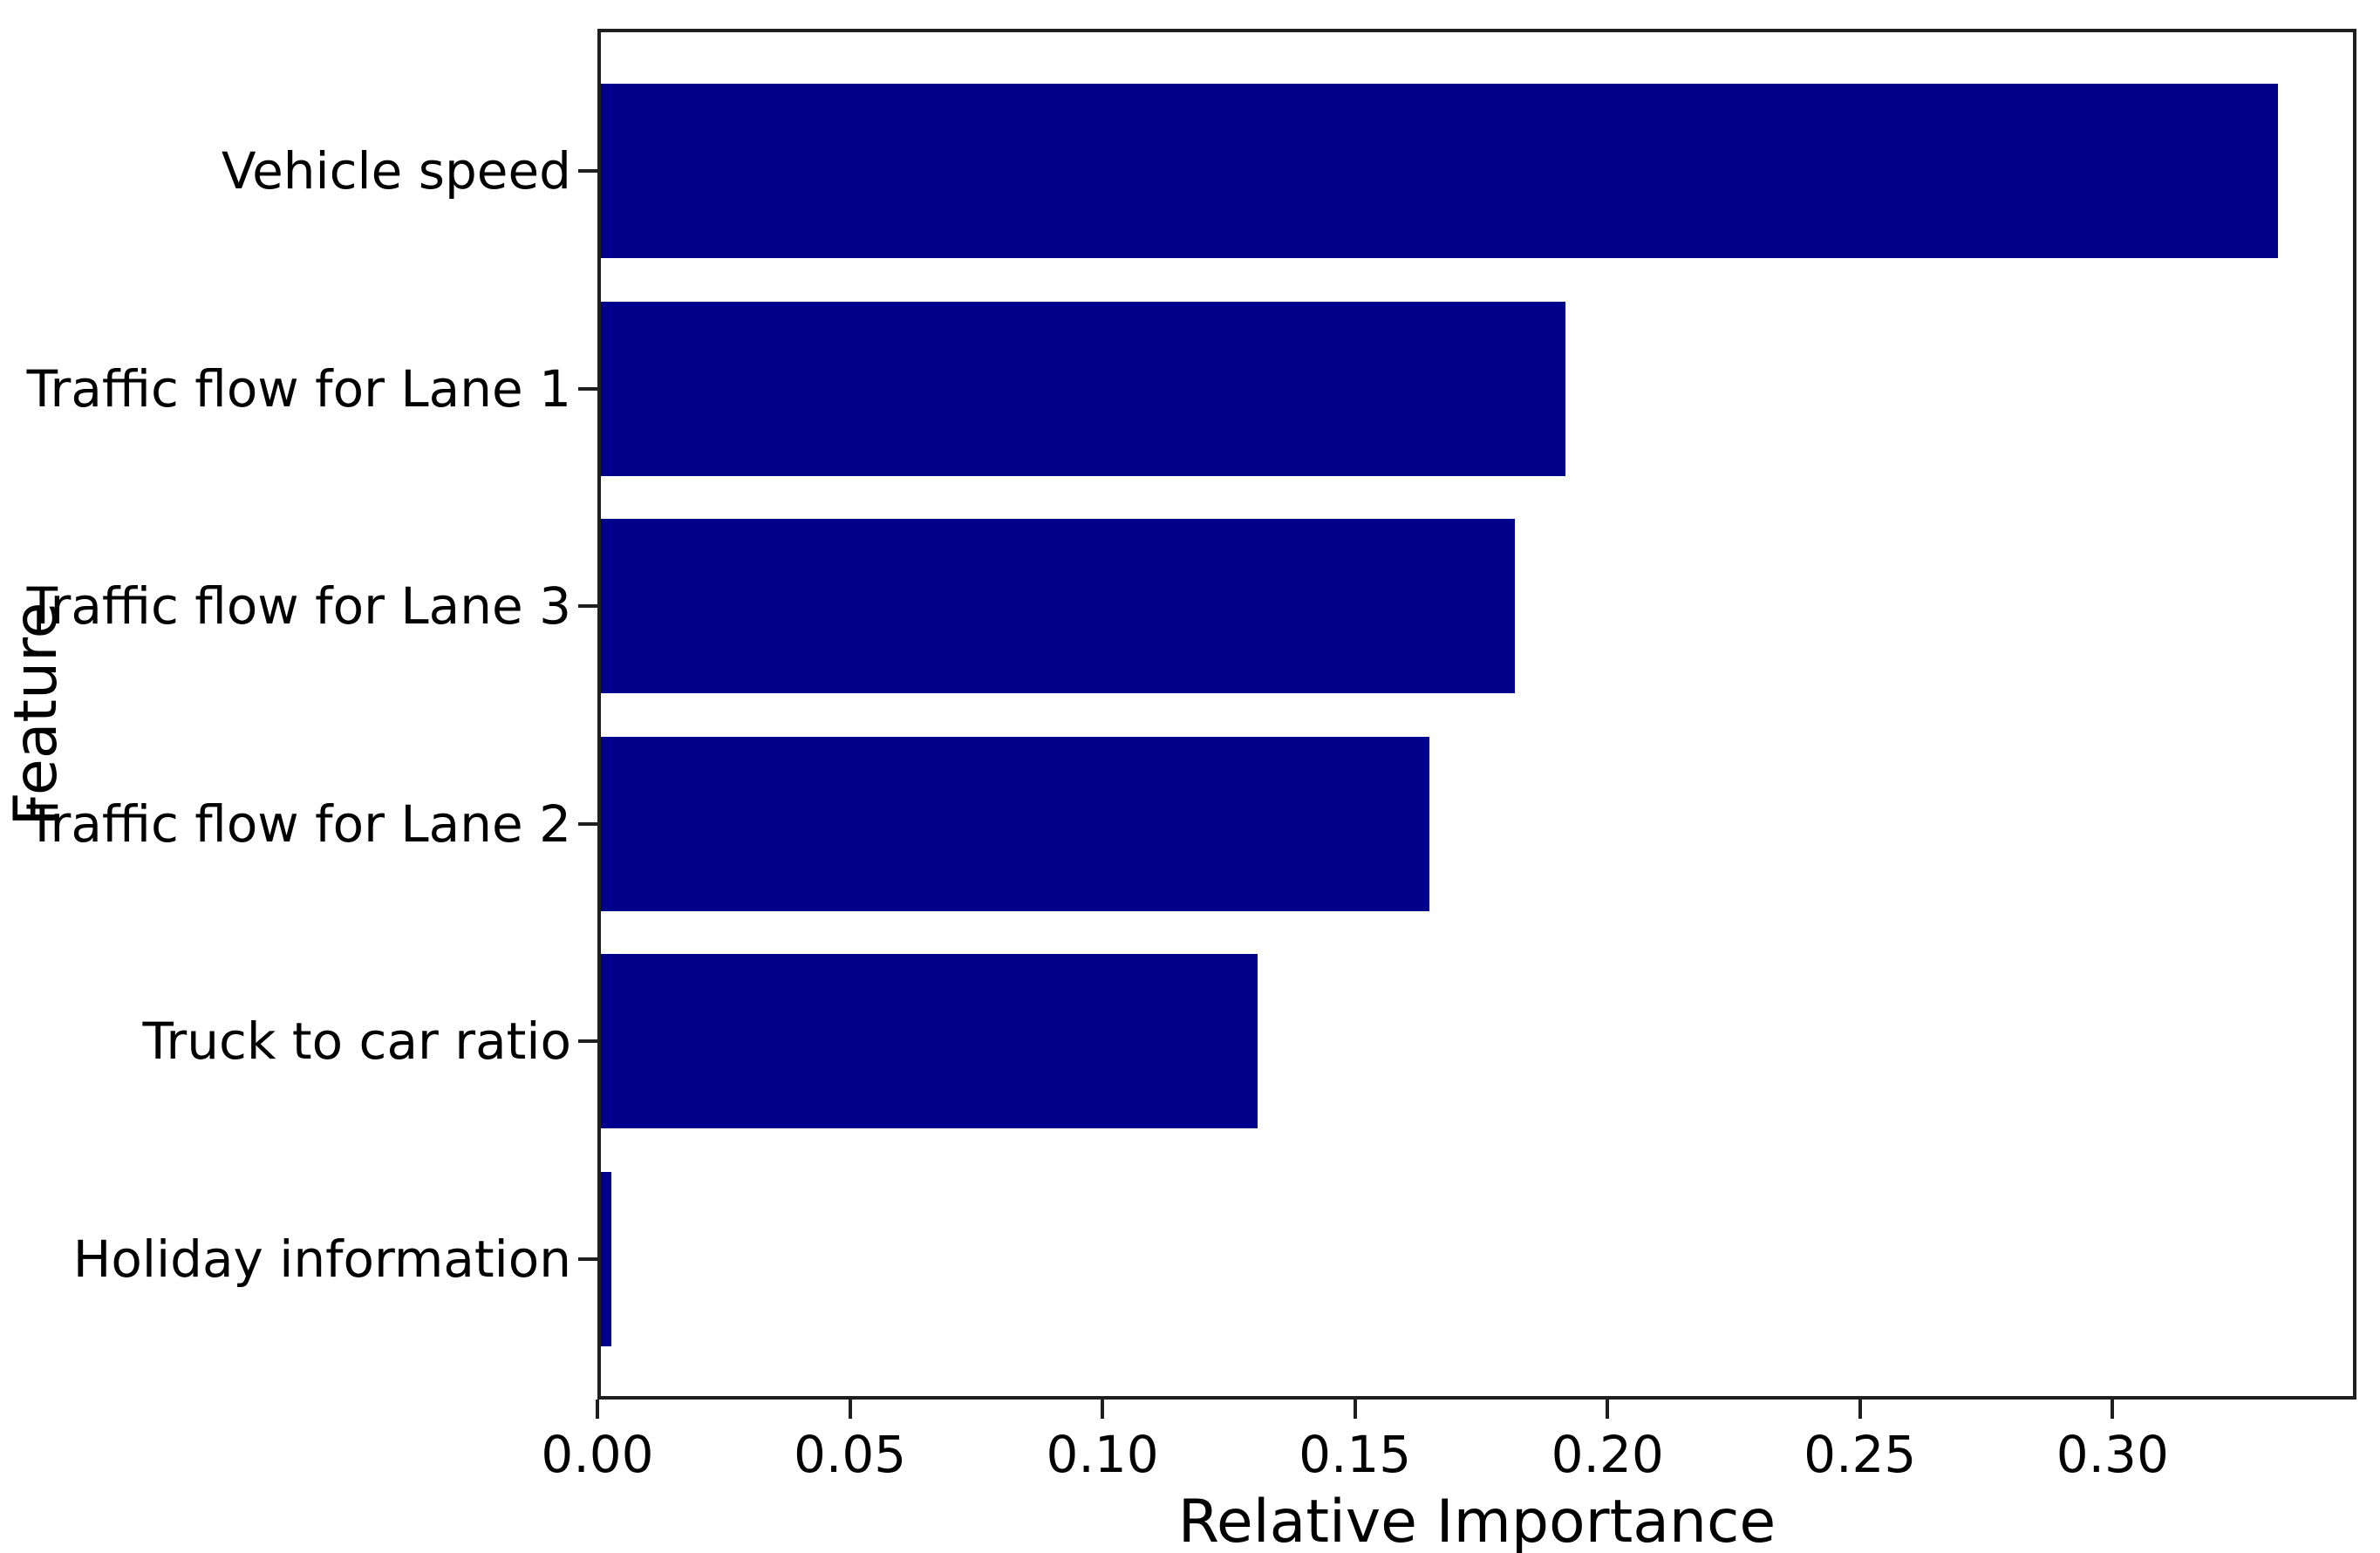 This screenshot has height=1553, width=2380. I want to click on x-tick-label: 0.10, so click(1102, 1455).